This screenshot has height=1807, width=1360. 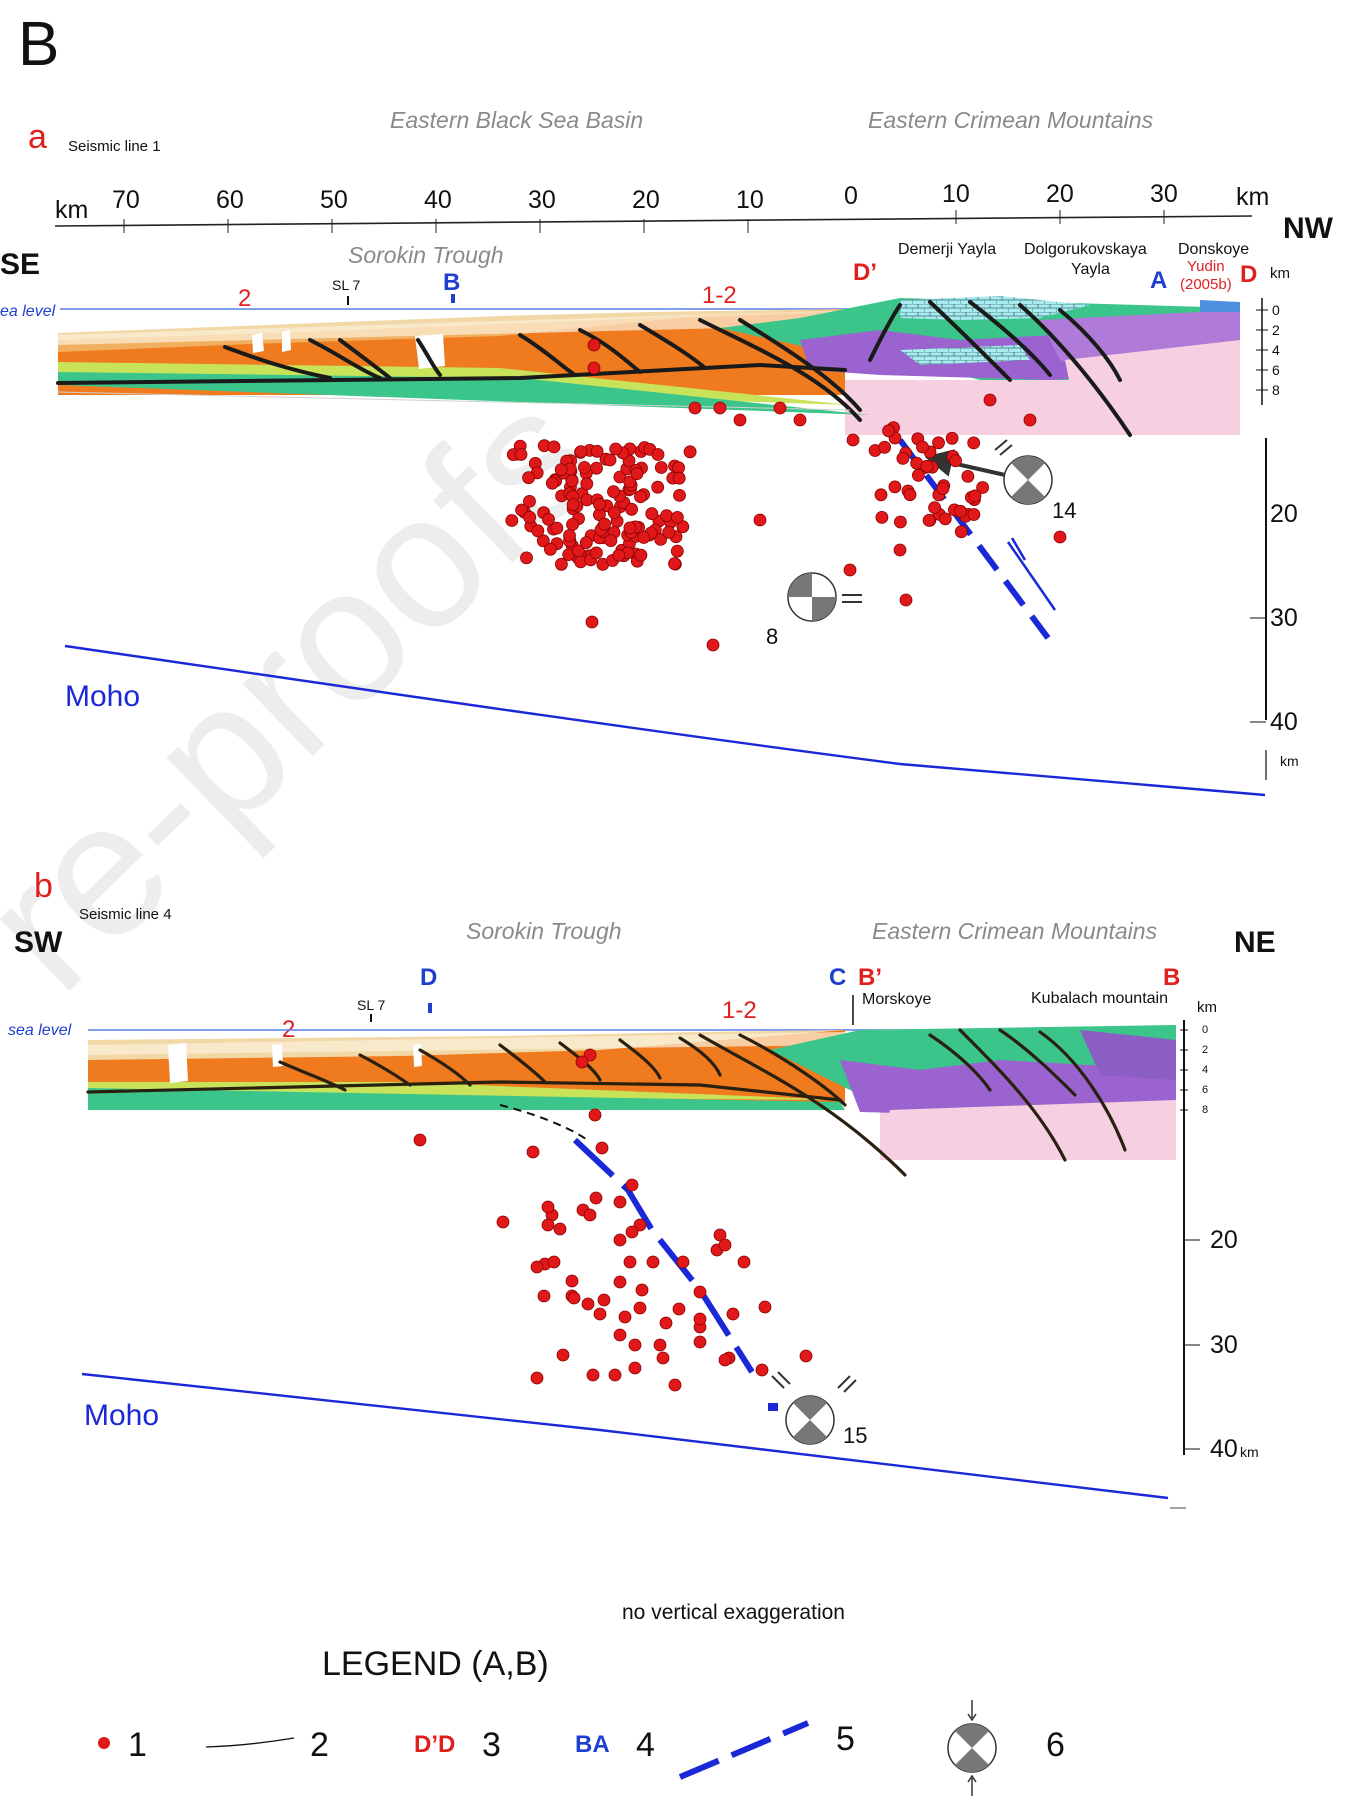 What do you see at coordinates (1224, 1345) in the screenshot?
I see `b-depth-30: 30` at bounding box center [1224, 1345].